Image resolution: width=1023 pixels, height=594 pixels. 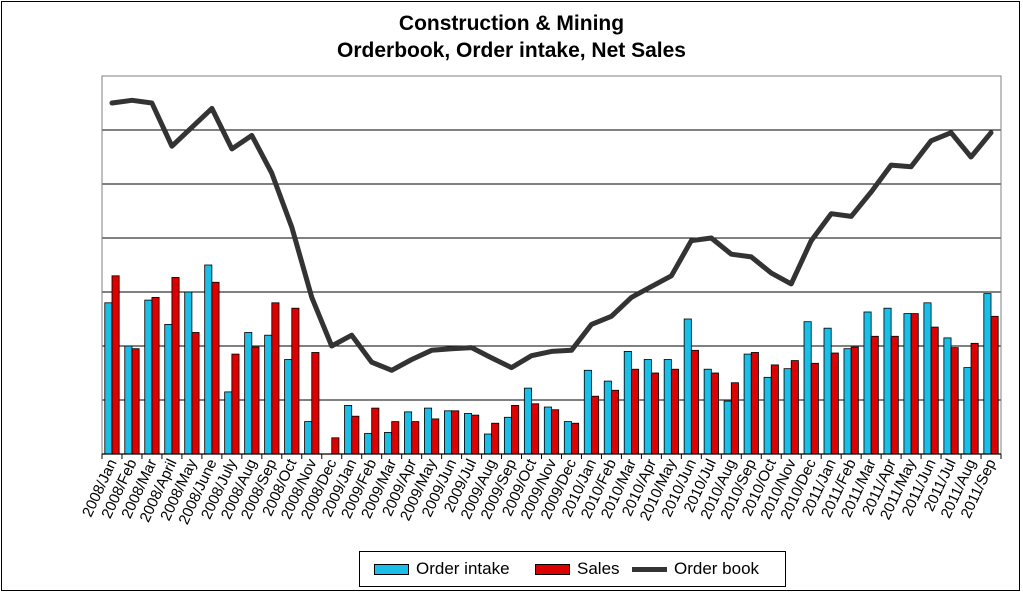 What do you see at coordinates (598, 568) in the screenshot?
I see `legend-label-sales: Sales` at bounding box center [598, 568].